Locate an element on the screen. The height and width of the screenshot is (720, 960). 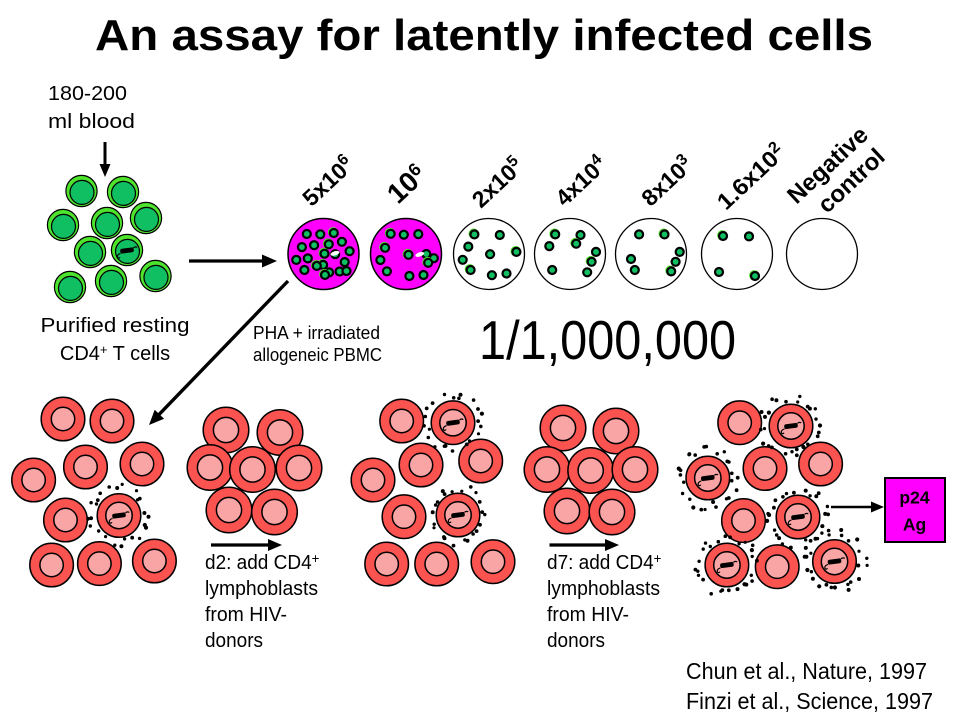
svg-text: Finzi et al., Science, 1997 is located at coordinates (809, 701).